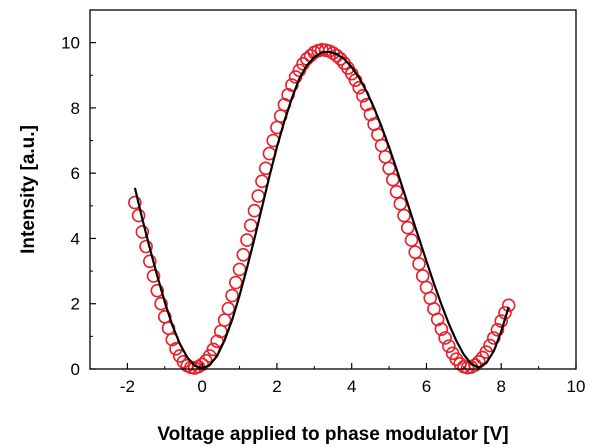 The height and width of the screenshot is (447, 598). What do you see at coordinates (576, 386) in the screenshot?
I see `x-tick-label: 10` at bounding box center [576, 386].